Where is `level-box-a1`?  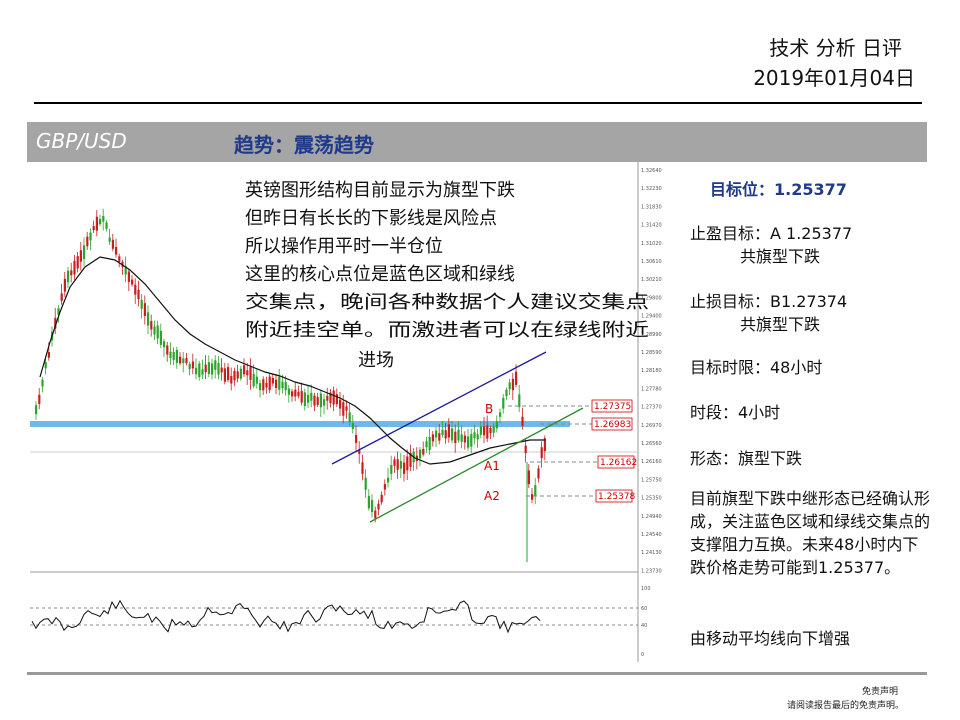 level-box-a1 is located at coordinates (616, 462).